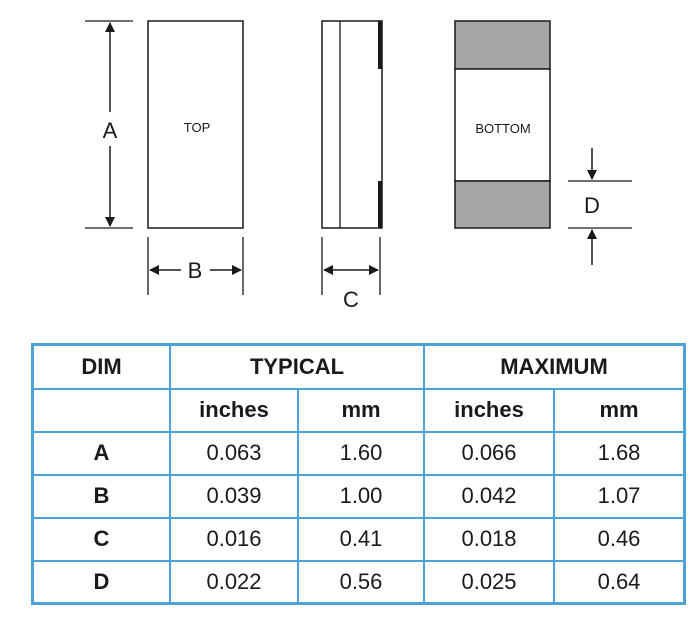 The image size is (697, 623). I want to click on table-row: D 0.022 0.56 0.025 0.64, so click(359, 580).